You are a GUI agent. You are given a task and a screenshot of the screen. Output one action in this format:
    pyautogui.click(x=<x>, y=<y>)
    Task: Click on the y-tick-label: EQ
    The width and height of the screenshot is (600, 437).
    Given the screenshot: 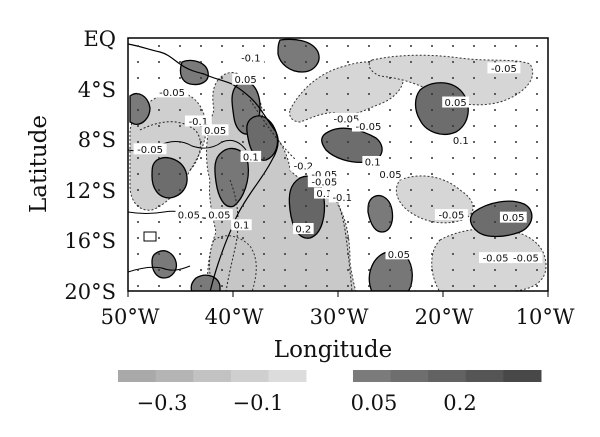 What is the action you would take?
    pyautogui.click(x=99, y=39)
    